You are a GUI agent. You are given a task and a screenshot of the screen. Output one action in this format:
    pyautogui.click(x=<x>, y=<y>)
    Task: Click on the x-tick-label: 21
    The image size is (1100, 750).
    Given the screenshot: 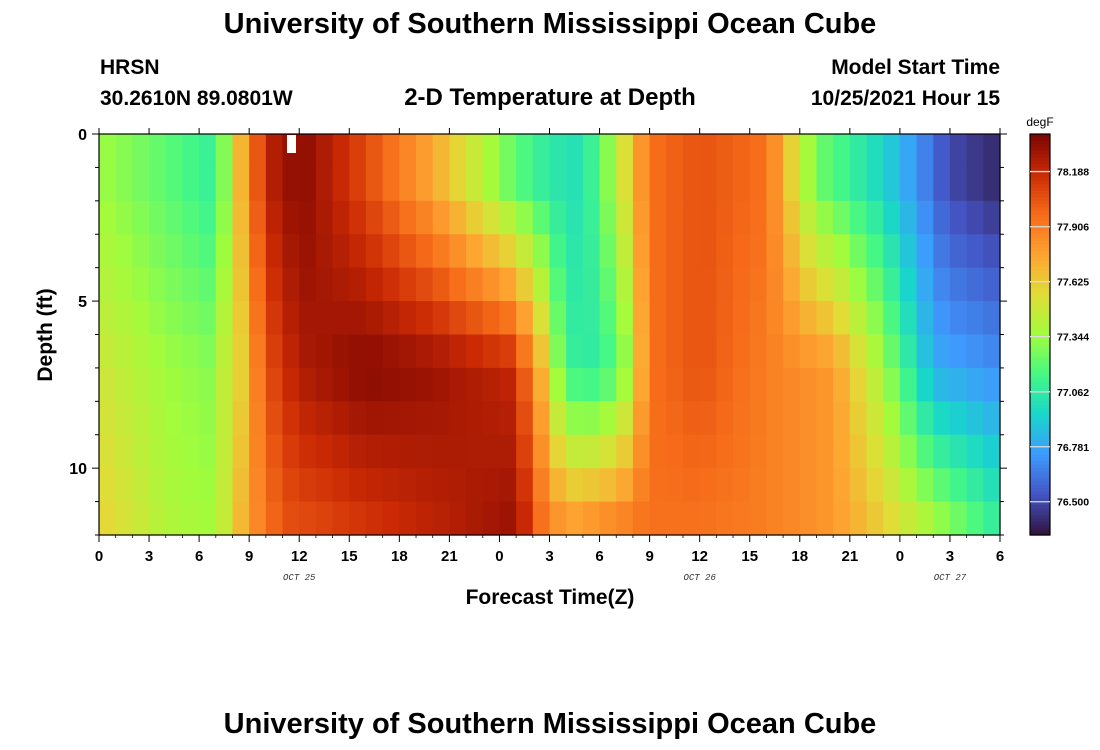 What is the action you would take?
    pyautogui.click(x=449, y=556)
    